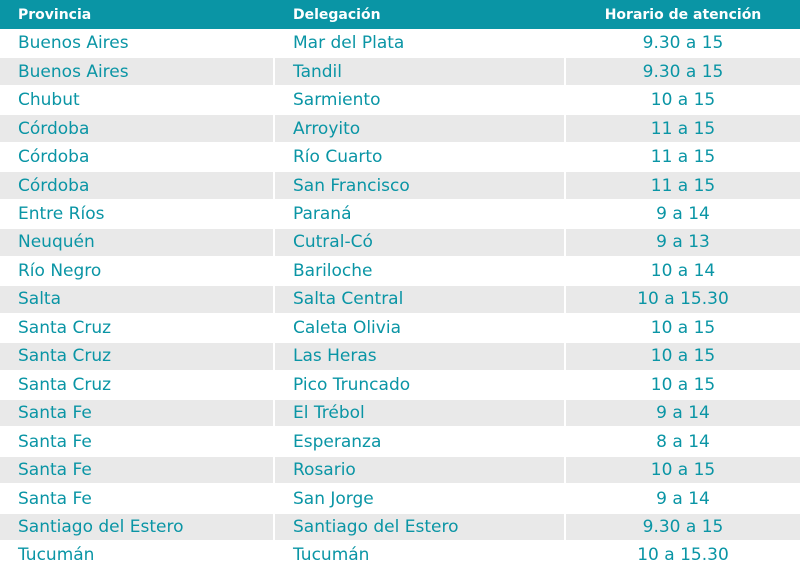 The height and width of the screenshot is (571, 800). I want to click on table-header: Provincia Delegación Horario de atención, so click(400, 14).